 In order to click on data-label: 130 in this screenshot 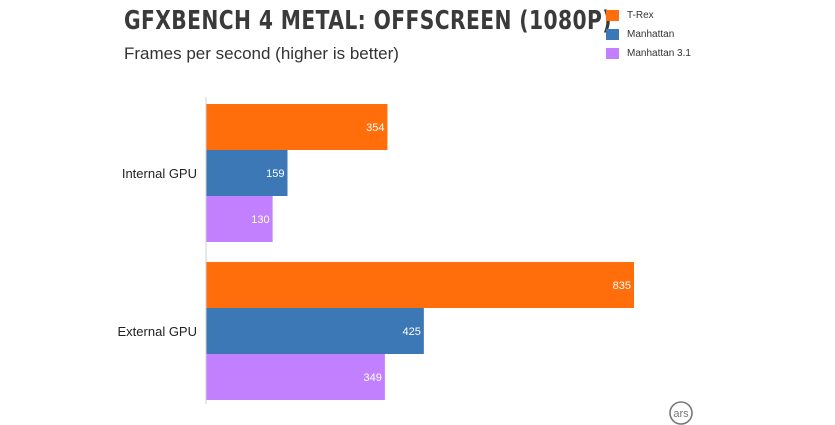, I will do `click(260, 220)`.